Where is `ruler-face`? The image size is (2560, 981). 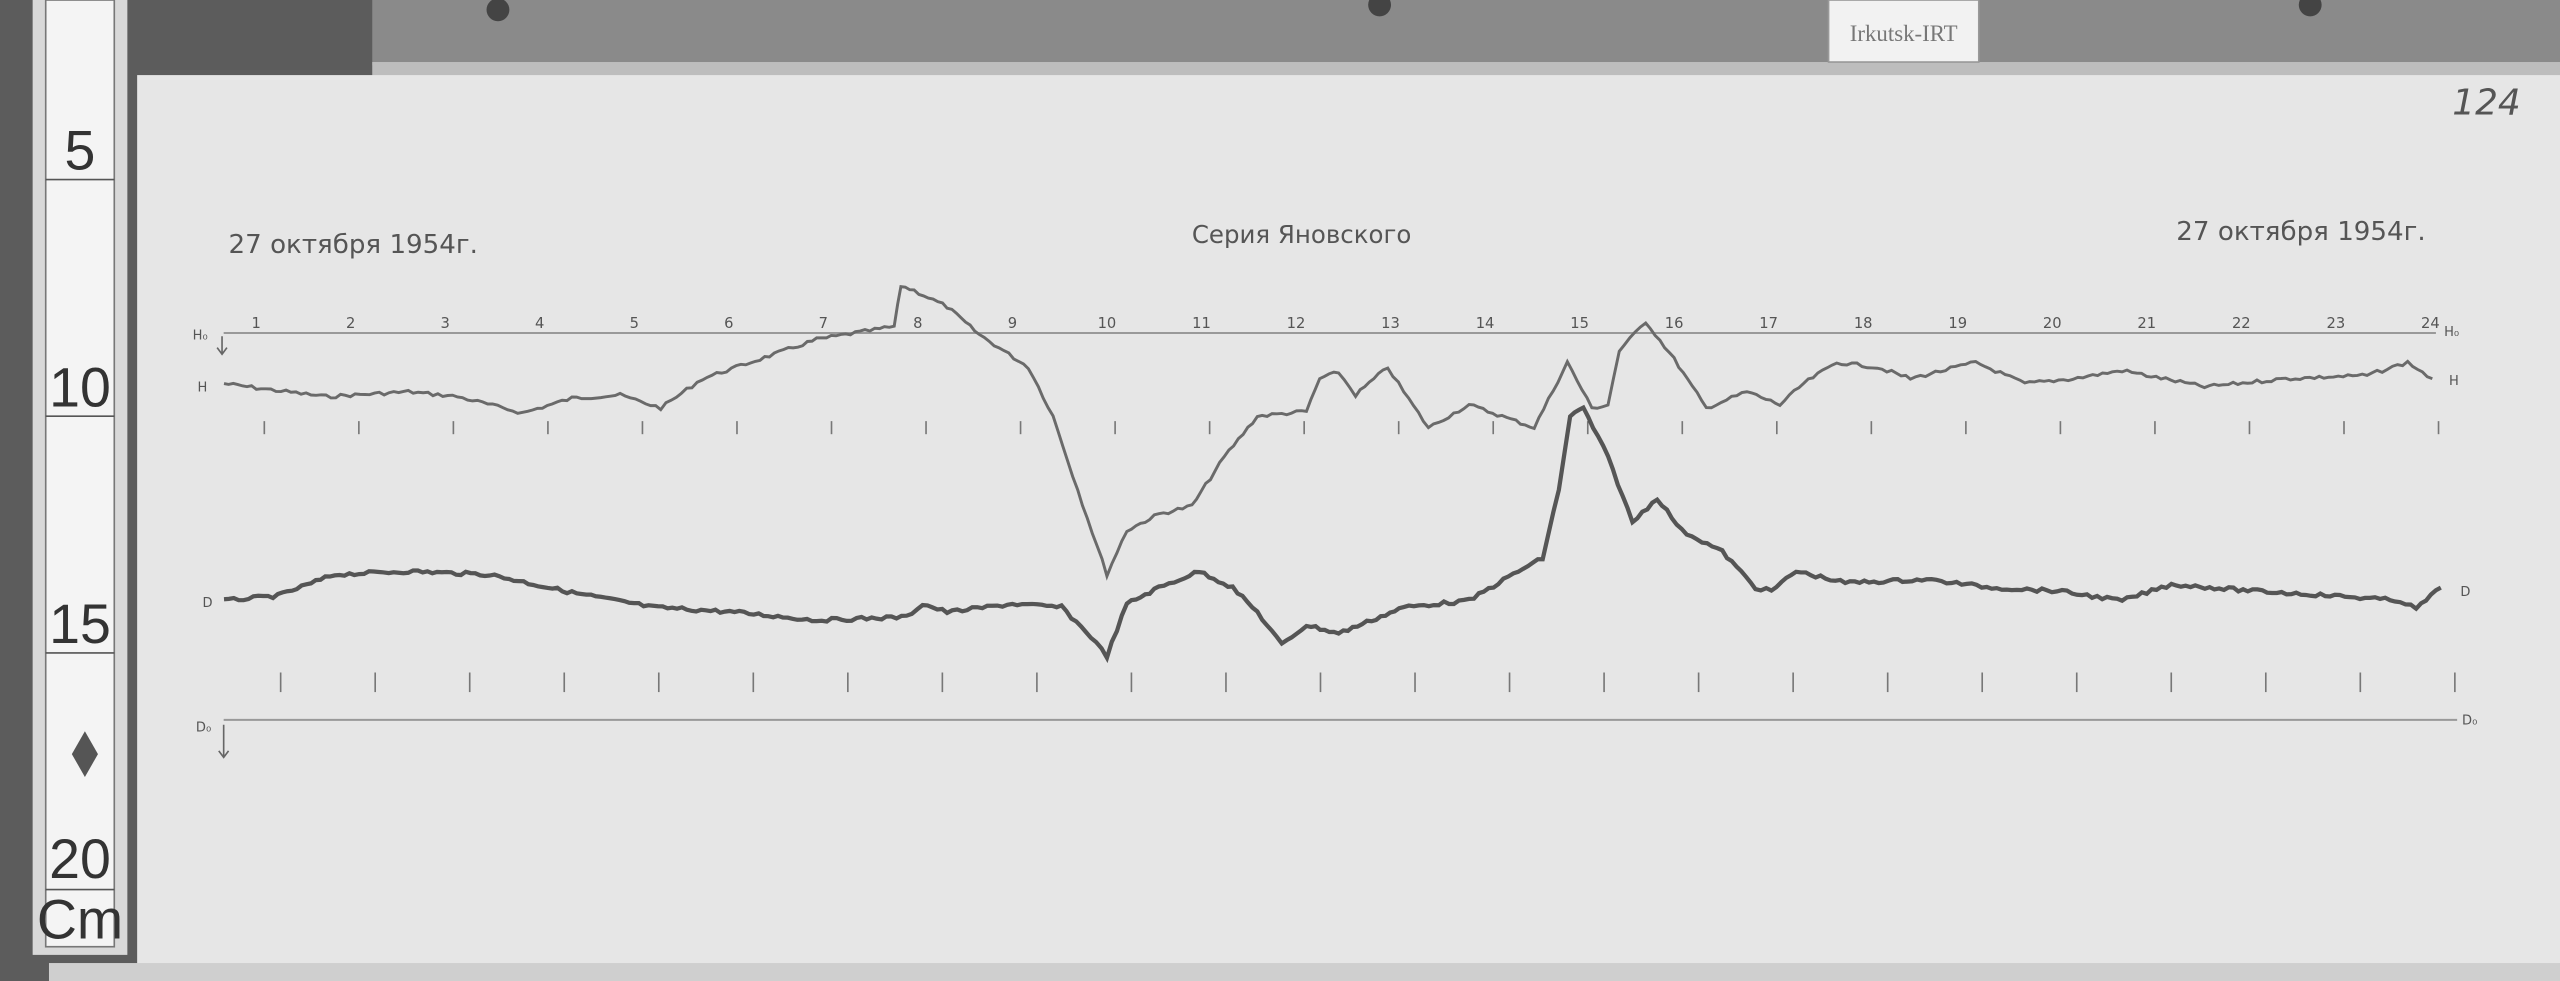 ruler-face is located at coordinates (80, 474).